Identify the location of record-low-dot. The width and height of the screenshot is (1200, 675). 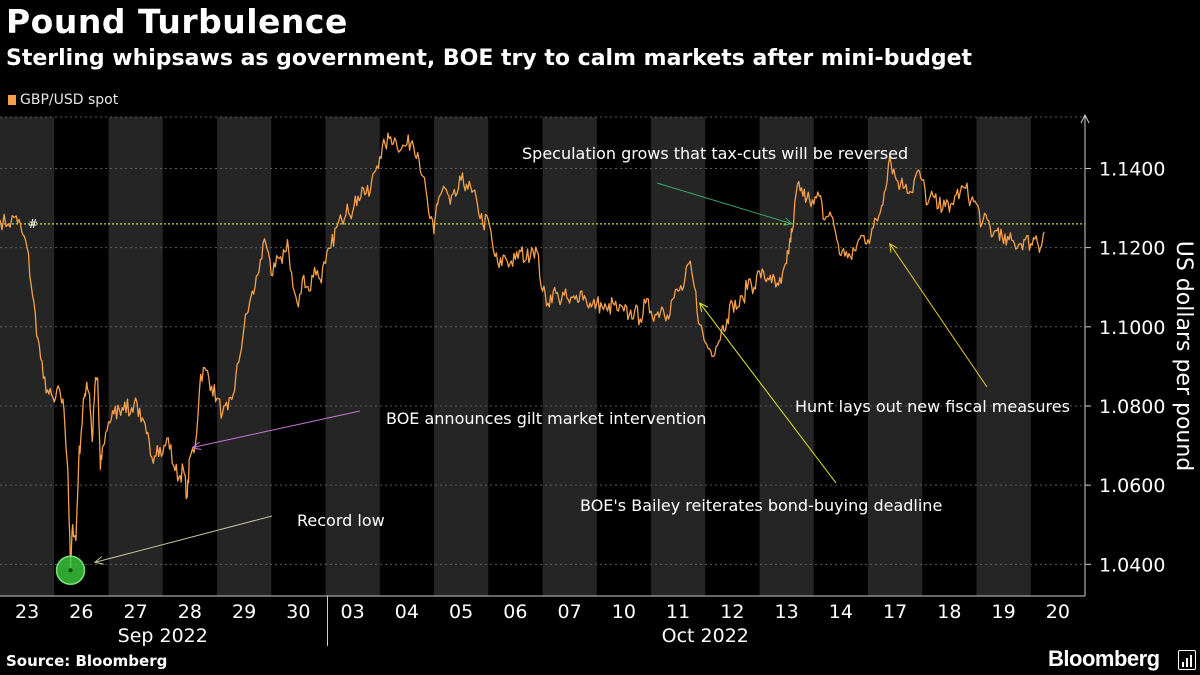
(70, 570).